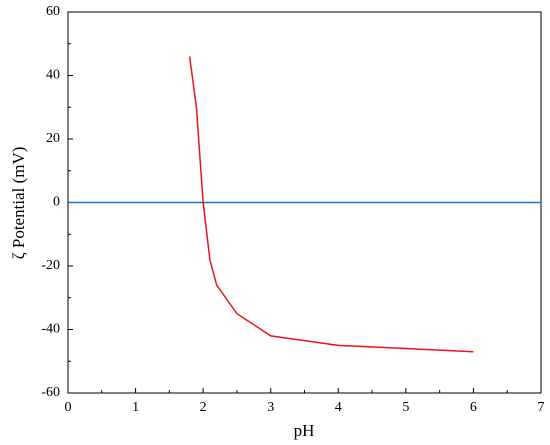  I want to click on x-tick-label: 6, so click(473, 407).